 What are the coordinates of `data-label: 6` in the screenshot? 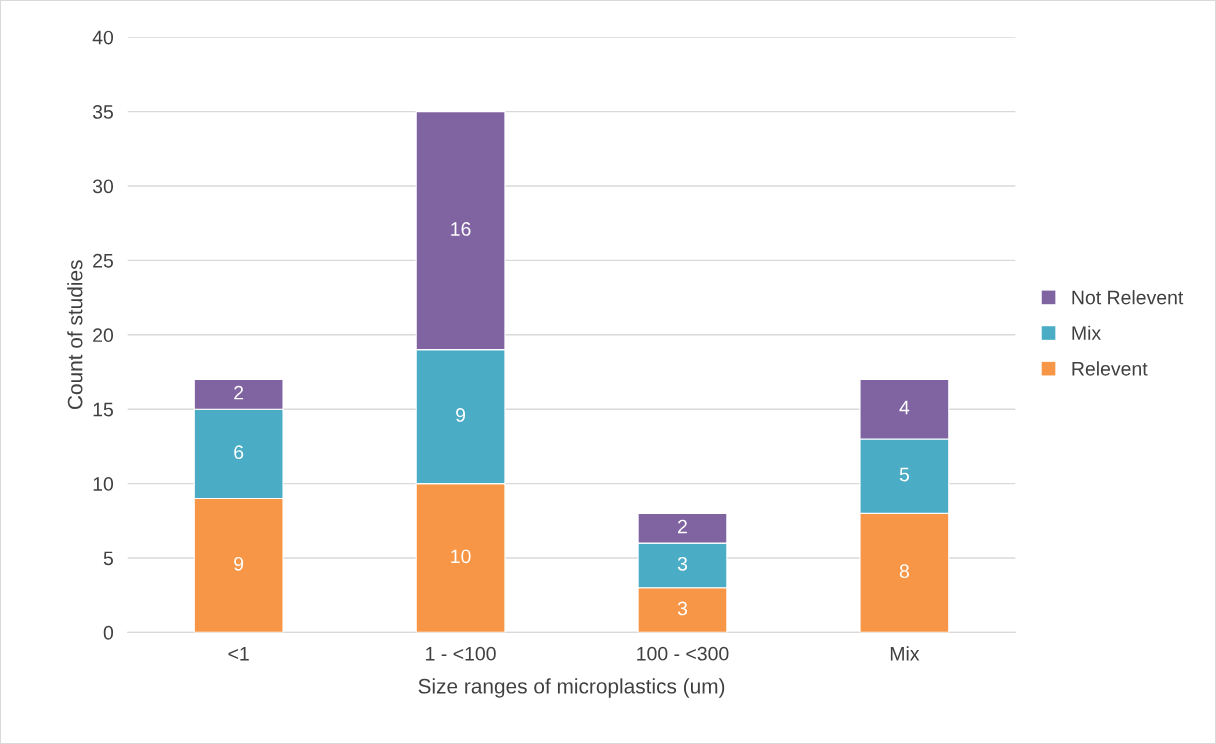 It's located at (239, 452).